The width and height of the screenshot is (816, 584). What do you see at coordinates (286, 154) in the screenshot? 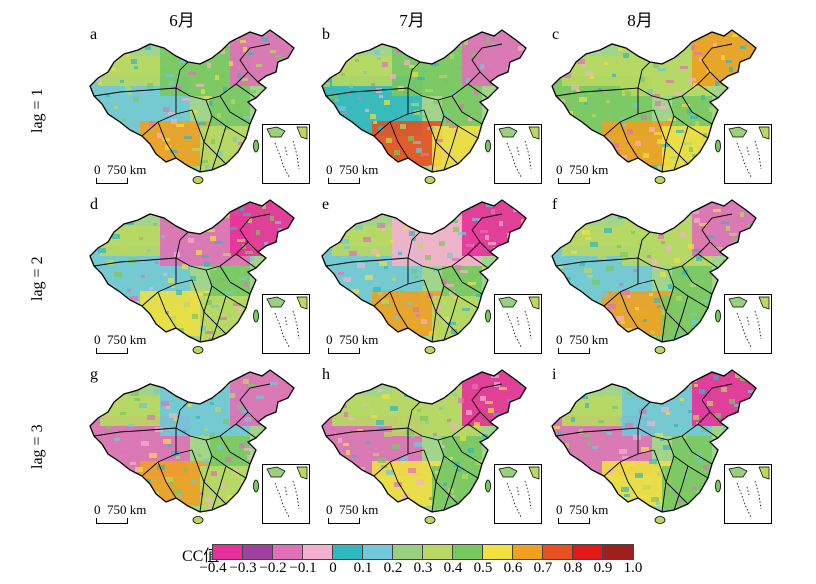
I see `south-china-sea-inset` at bounding box center [286, 154].